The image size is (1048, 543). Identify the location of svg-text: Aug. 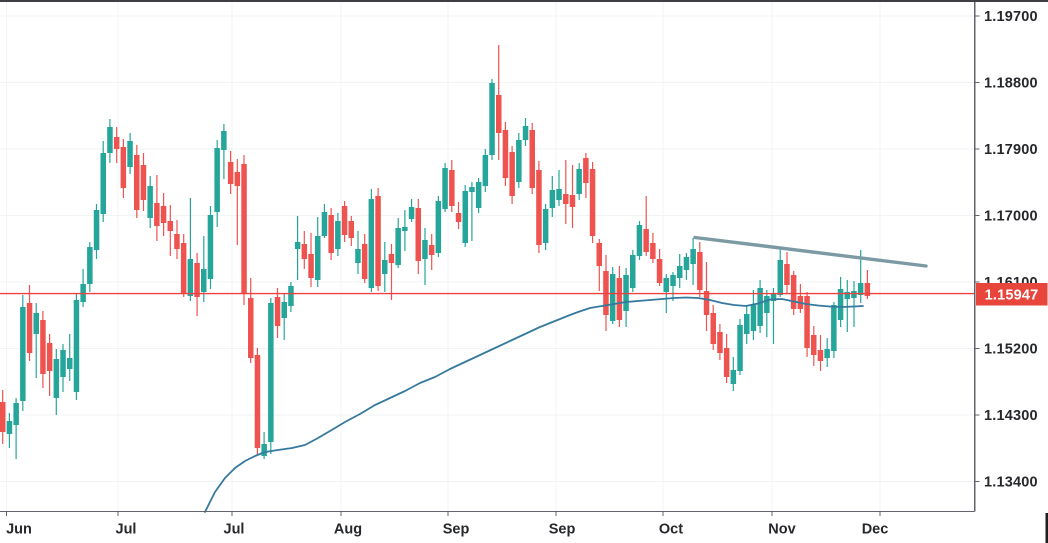
(348, 530).